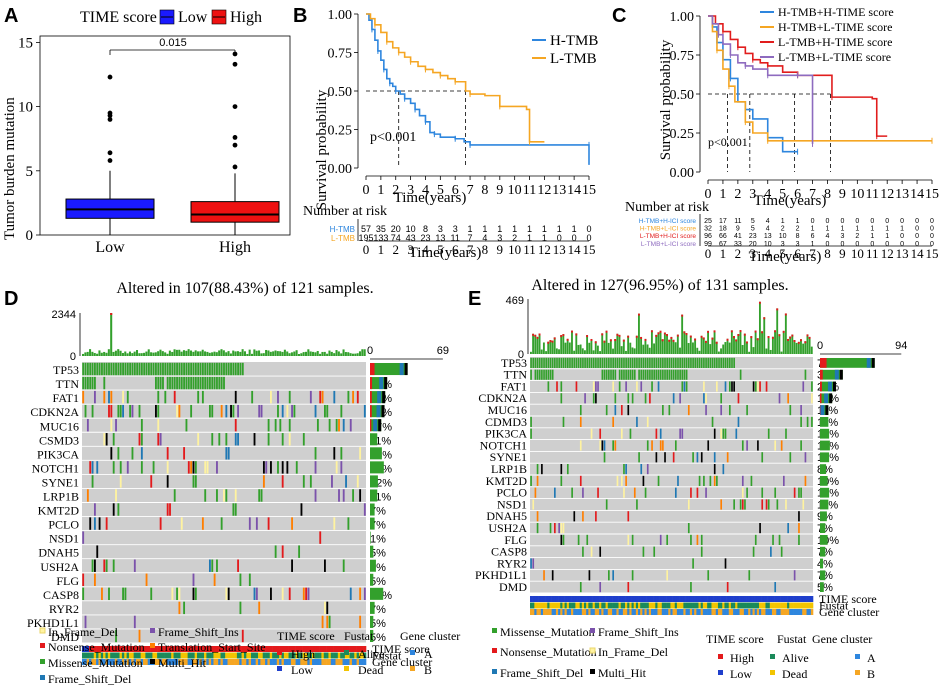  What do you see at coordinates (410, 190) in the screenshot?
I see `km-xtick-label: 3` at bounding box center [410, 190].